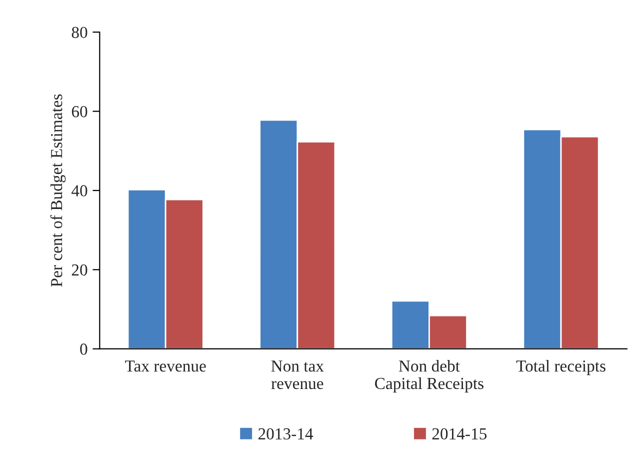  I want to click on x-tick-label: Total receipts, so click(561, 368).